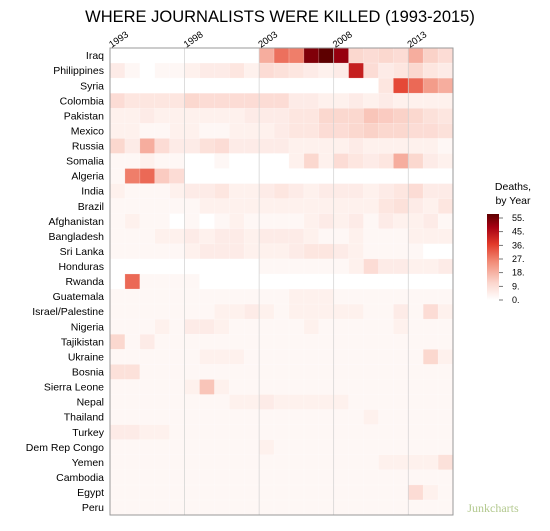  What do you see at coordinates (82, 342) in the screenshot?
I see `row-label: Tajikistan` at bounding box center [82, 342].